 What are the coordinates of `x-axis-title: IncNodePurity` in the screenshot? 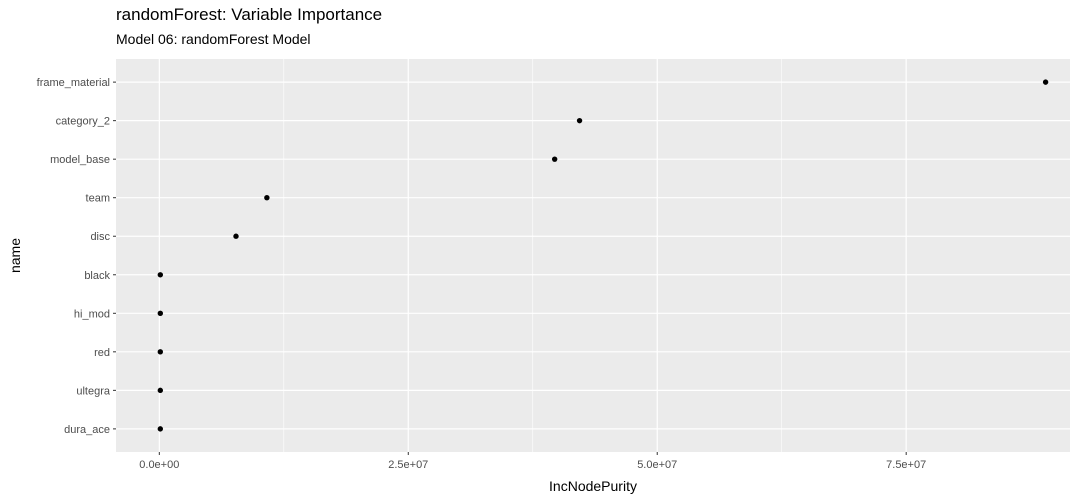 It's located at (593, 486).